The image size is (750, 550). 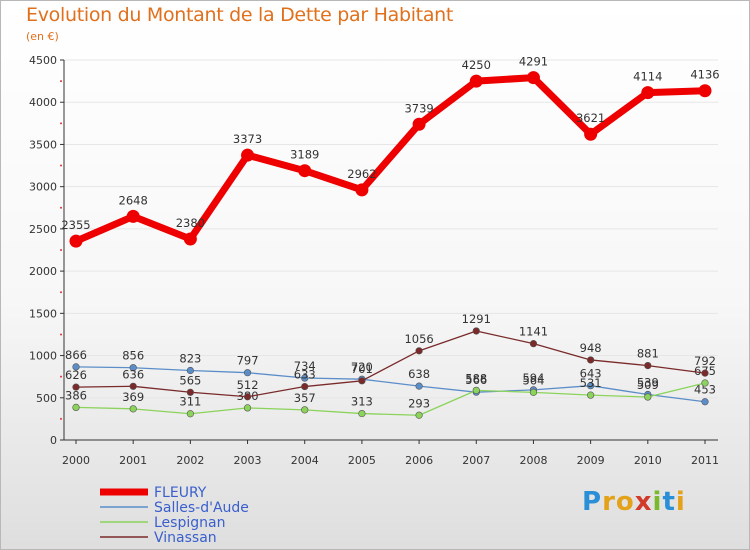 What do you see at coordinates (590, 118) in the screenshot?
I see `data-label: 3621` at bounding box center [590, 118].